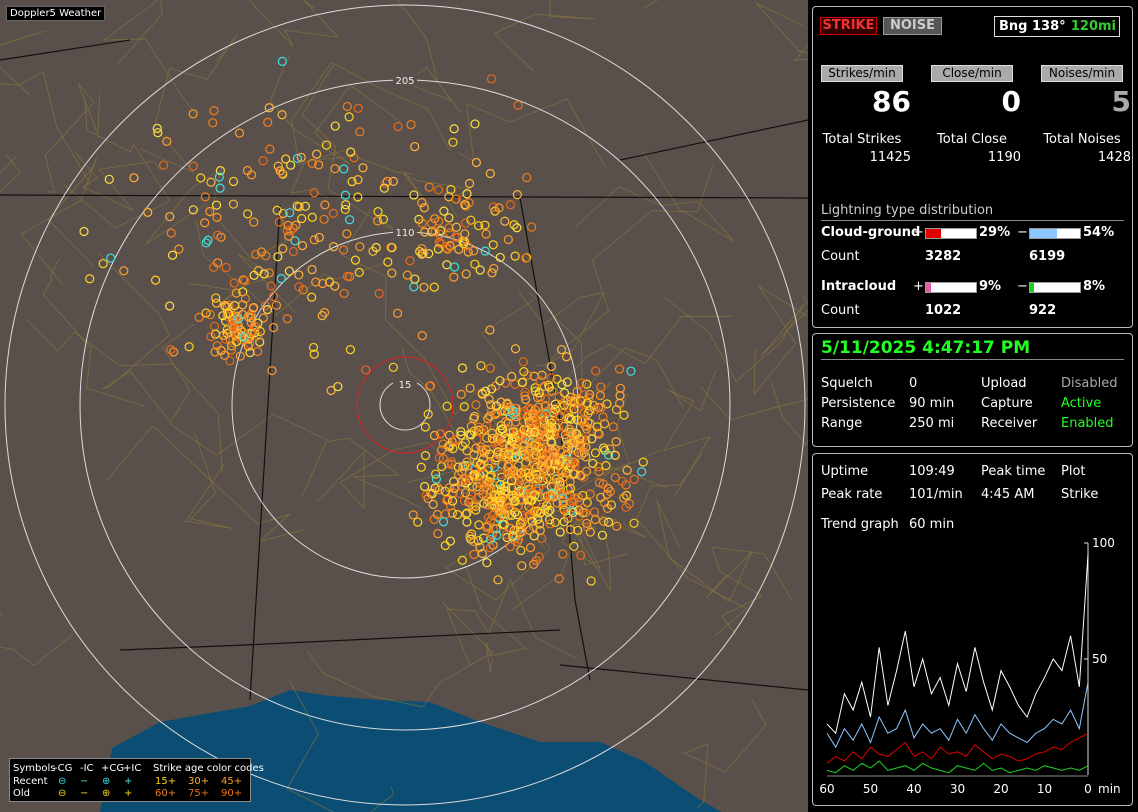 Image resolution: width=1138 pixels, height=812 pixels. I want to click on total-label: Total Noises, so click(1082, 139).